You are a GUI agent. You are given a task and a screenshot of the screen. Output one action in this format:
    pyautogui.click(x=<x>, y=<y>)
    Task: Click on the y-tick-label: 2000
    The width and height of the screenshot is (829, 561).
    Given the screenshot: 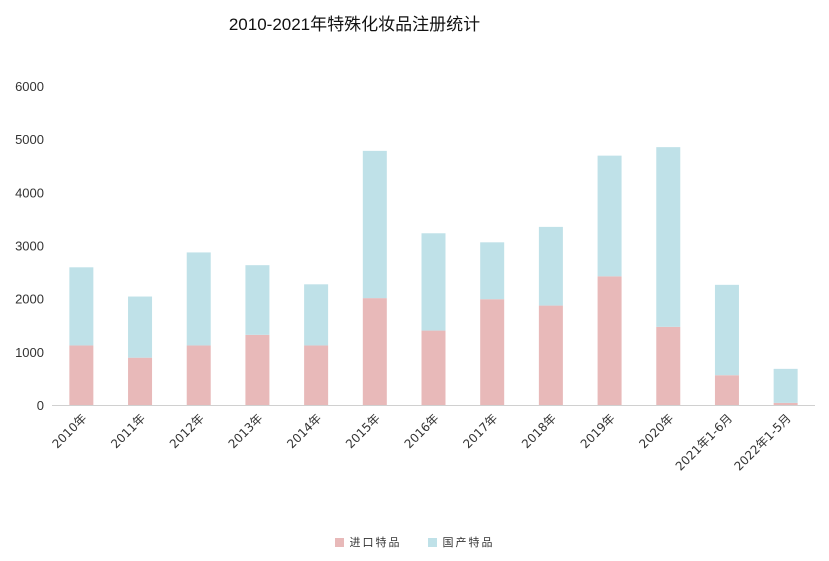 What is the action you would take?
    pyautogui.click(x=29, y=299)
    